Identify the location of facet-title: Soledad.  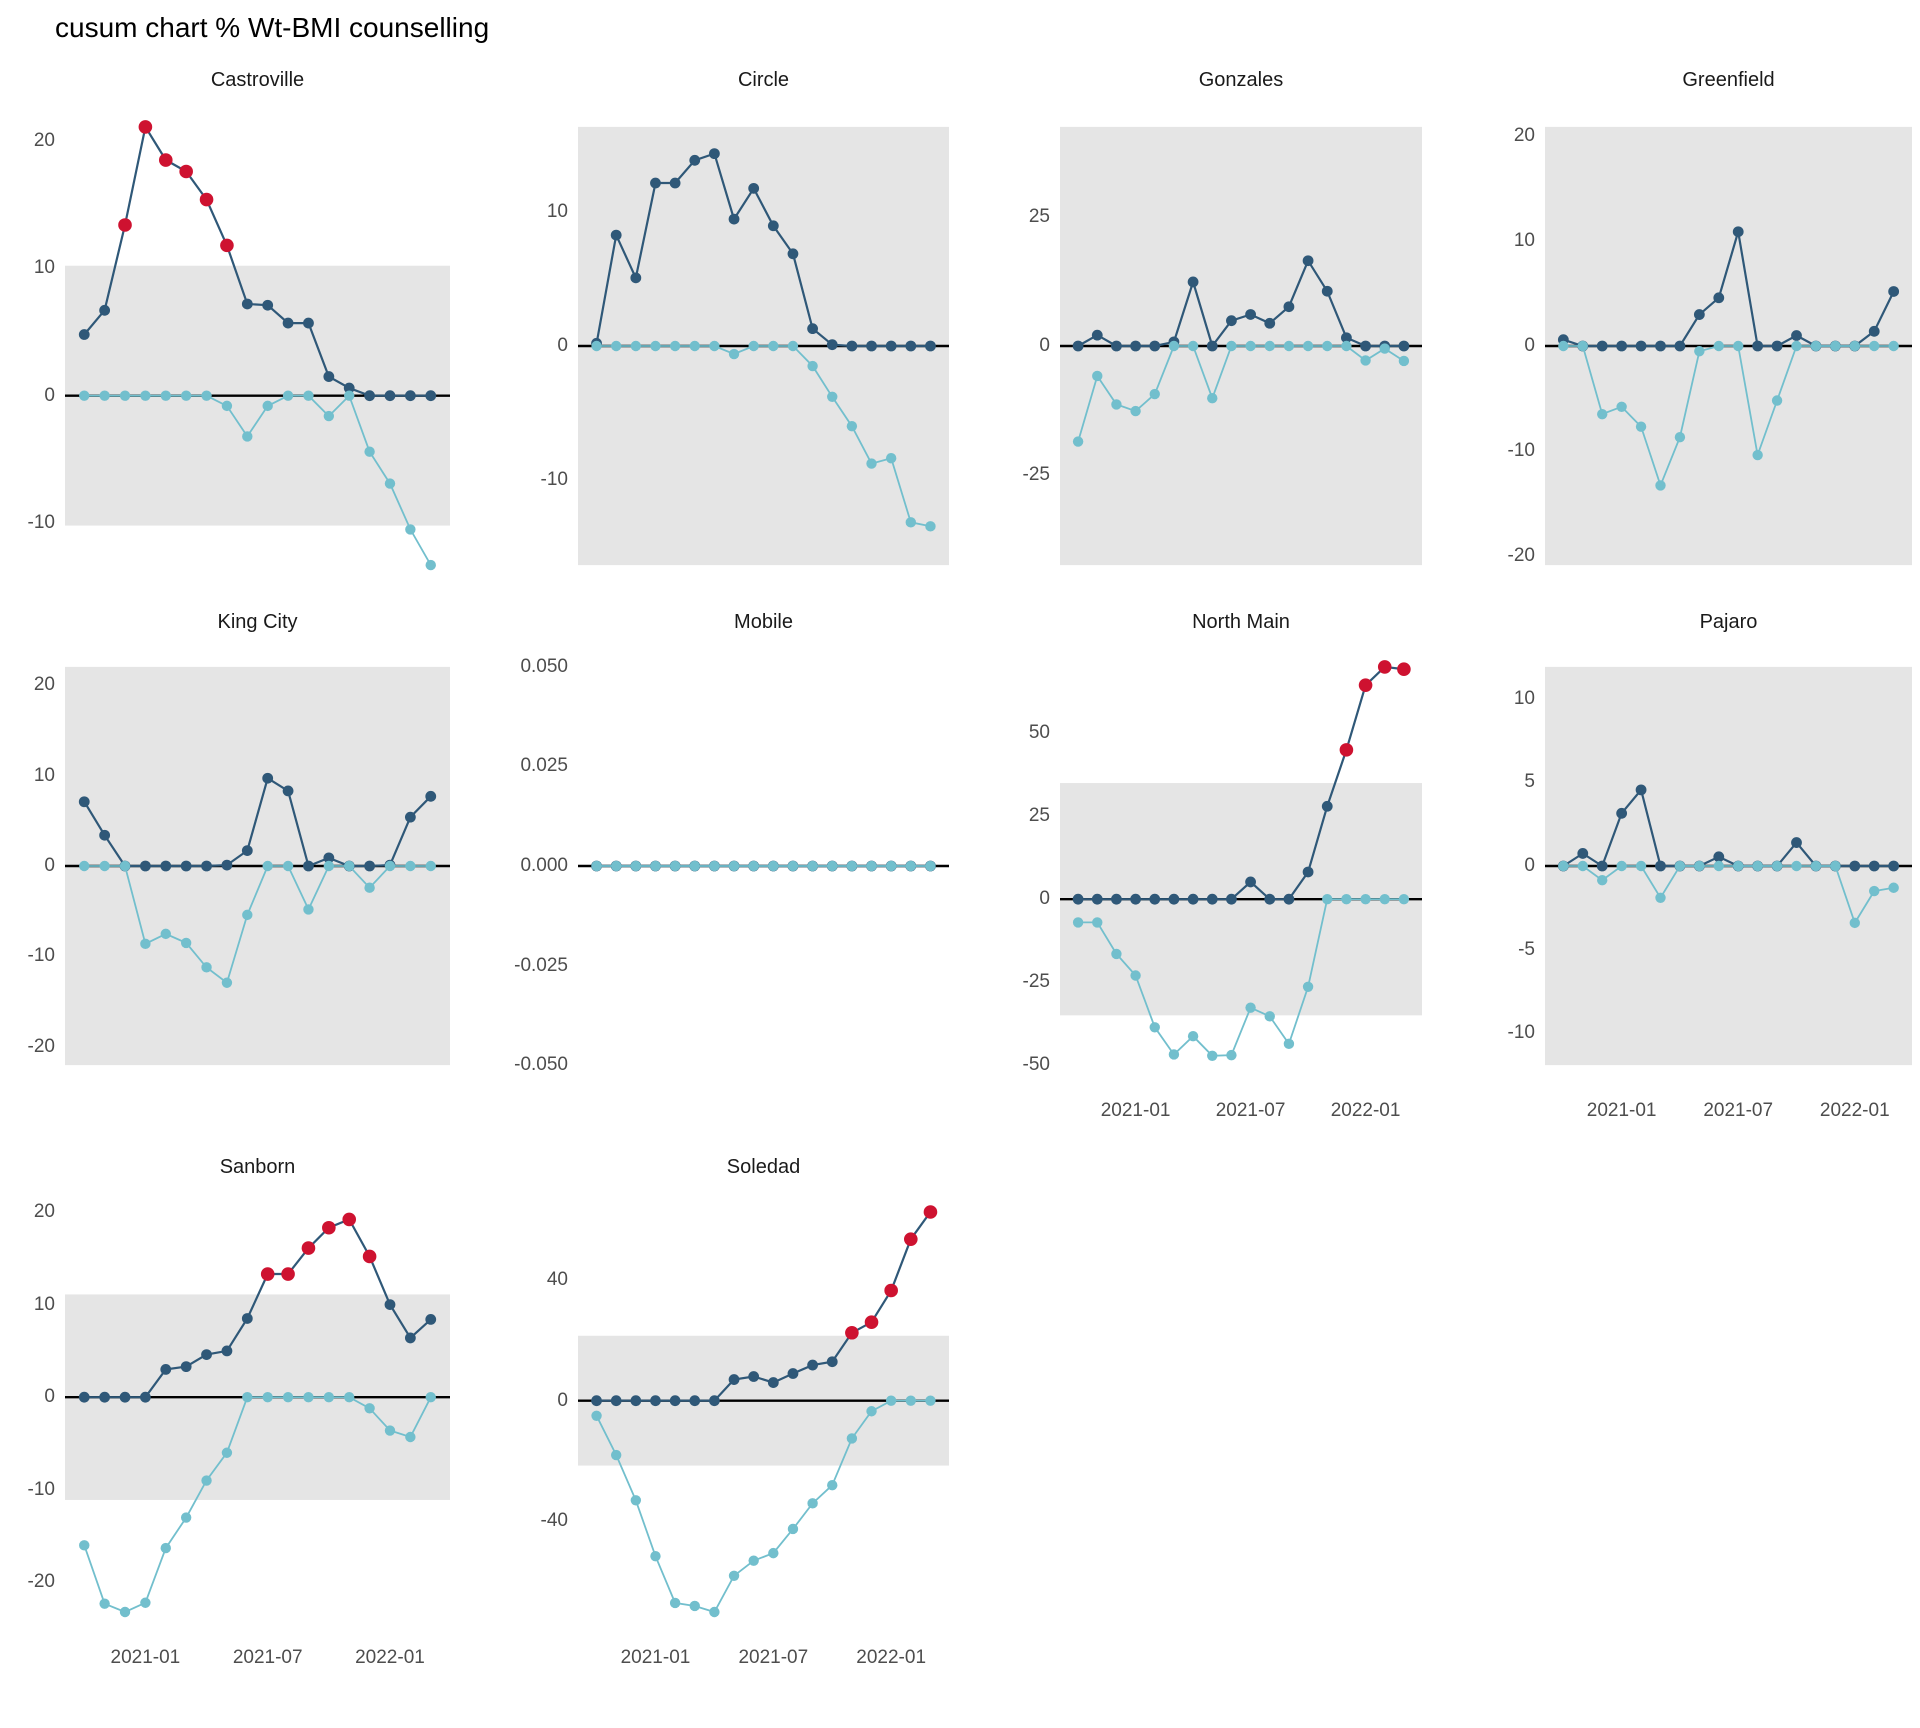
(763, 1167).